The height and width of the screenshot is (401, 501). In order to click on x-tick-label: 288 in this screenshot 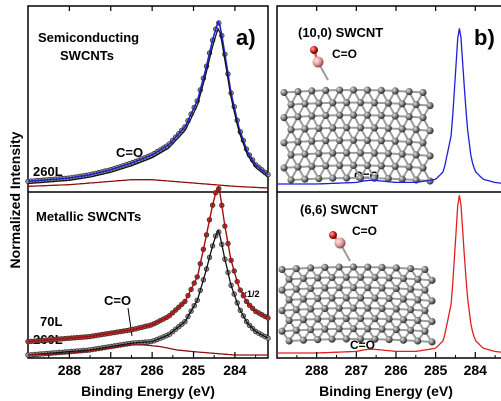, I will do `click(317, 370)`.